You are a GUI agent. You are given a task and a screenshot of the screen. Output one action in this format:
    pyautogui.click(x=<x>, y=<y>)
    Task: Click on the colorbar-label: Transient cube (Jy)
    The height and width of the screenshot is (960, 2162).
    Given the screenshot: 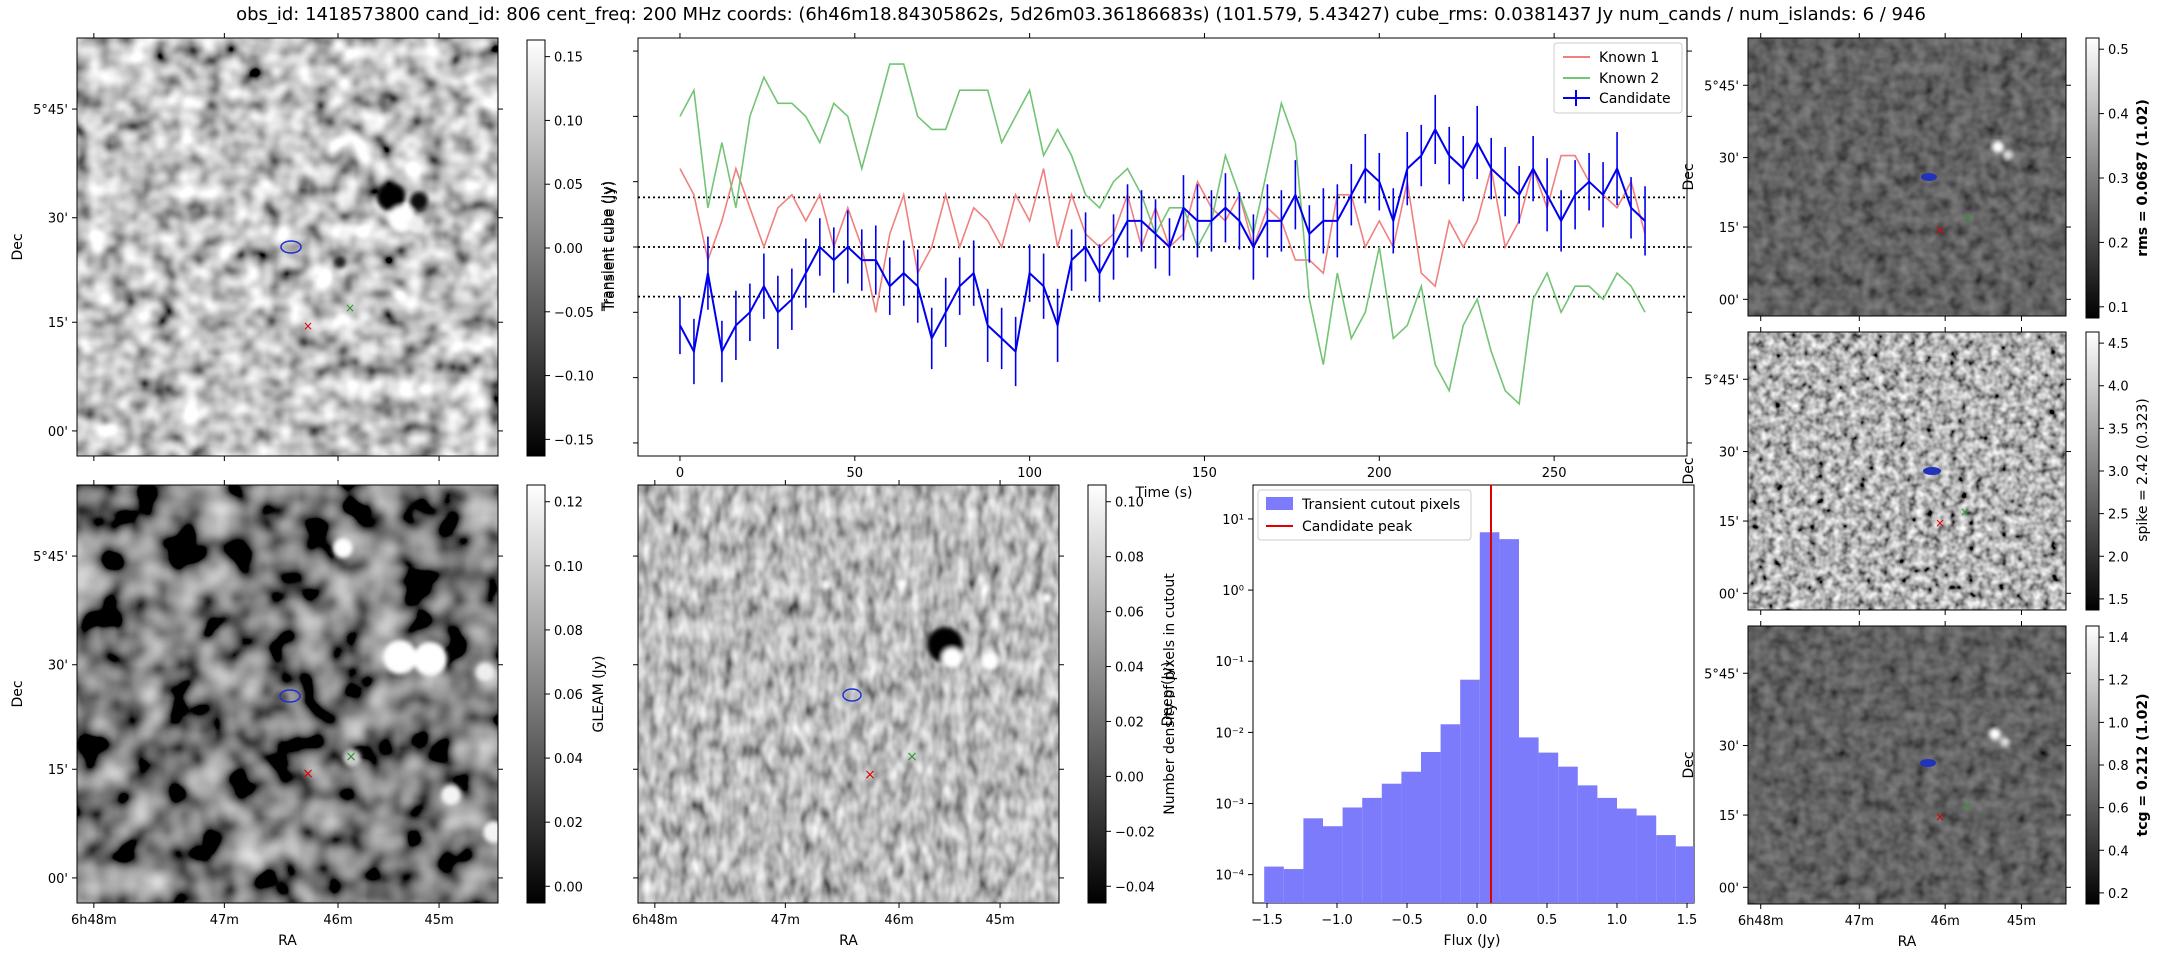 What is the action you would take?
    pyautogui.click(x=610, y=246)
    